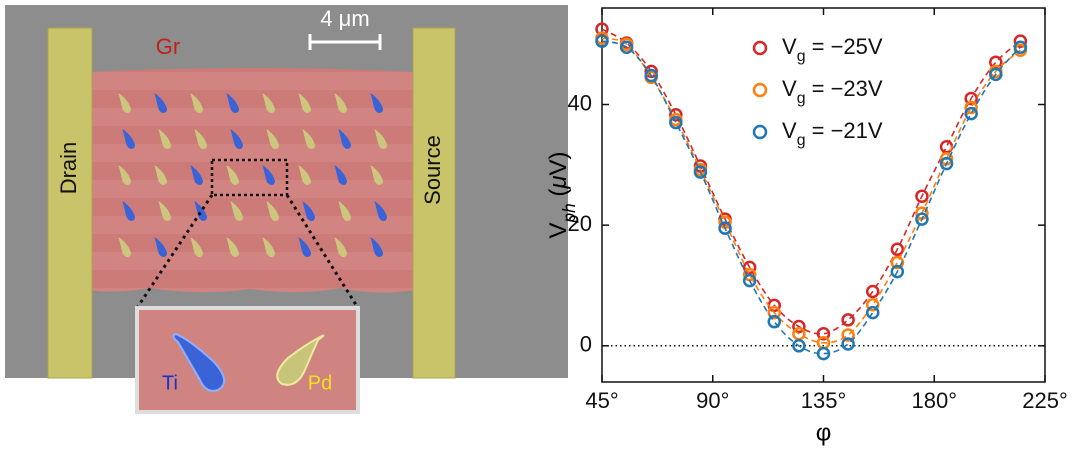 This screenshot has height=455, width=1080. I want to click on pd-label: Pd, so click(320, 383).